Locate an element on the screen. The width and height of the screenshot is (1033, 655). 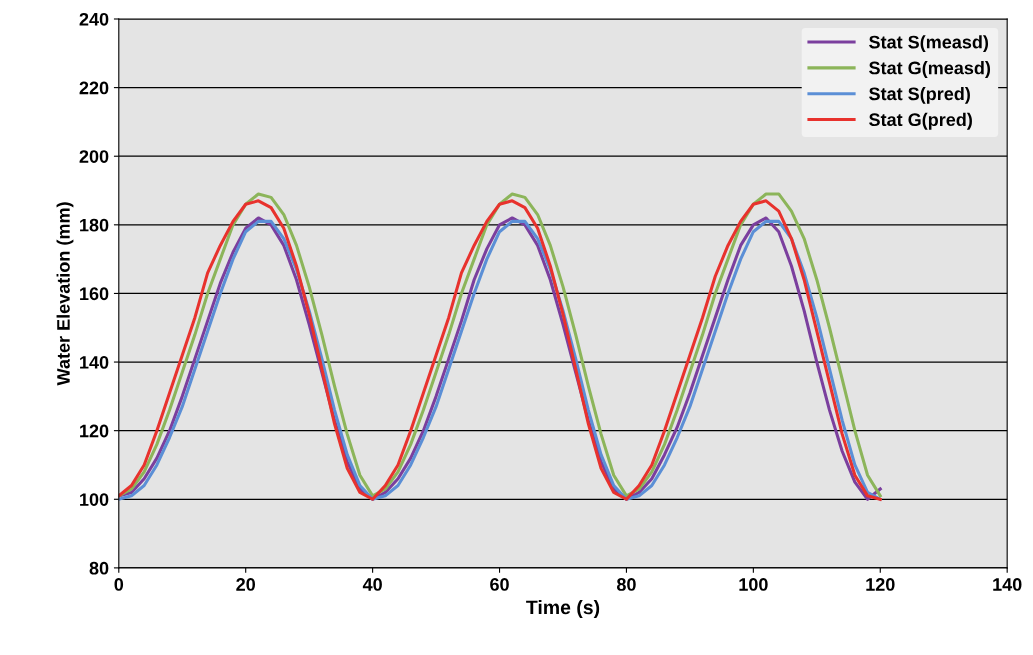
legend-label: Stat S(measd) is located at coordinates (929, 44).